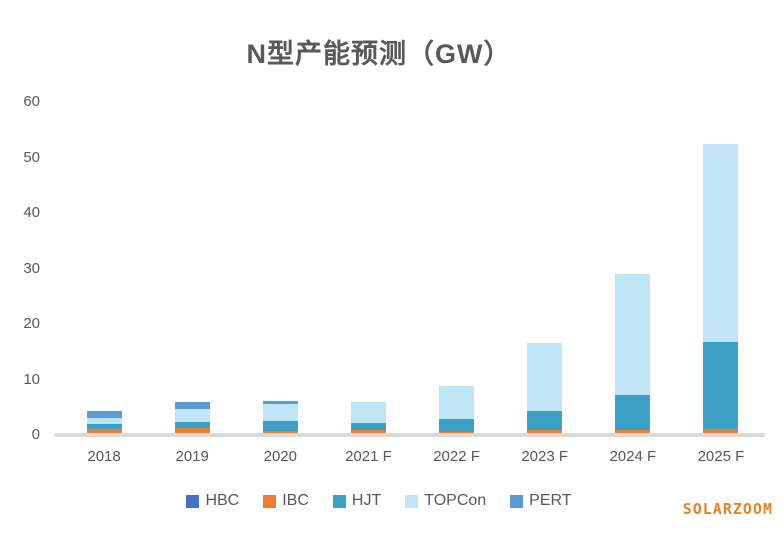 This screenshot has height=546, width=783. I want to click on legend-label: IBC, so click(295, 500).